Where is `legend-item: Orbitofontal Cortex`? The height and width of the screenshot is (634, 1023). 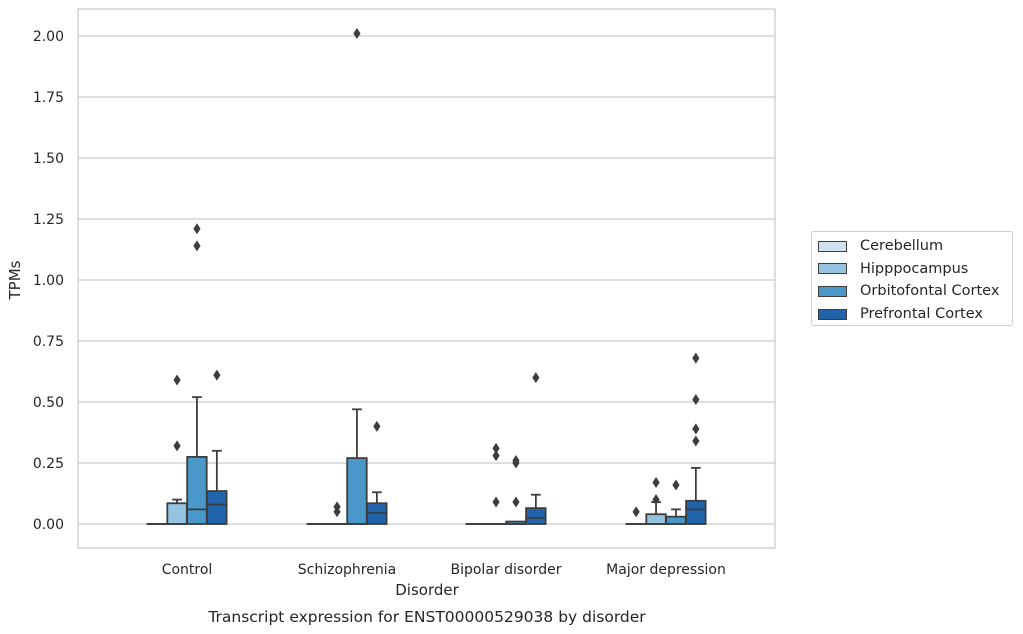
legend-item: Orbitofontal Cortex is located at coordinates (915, 291).